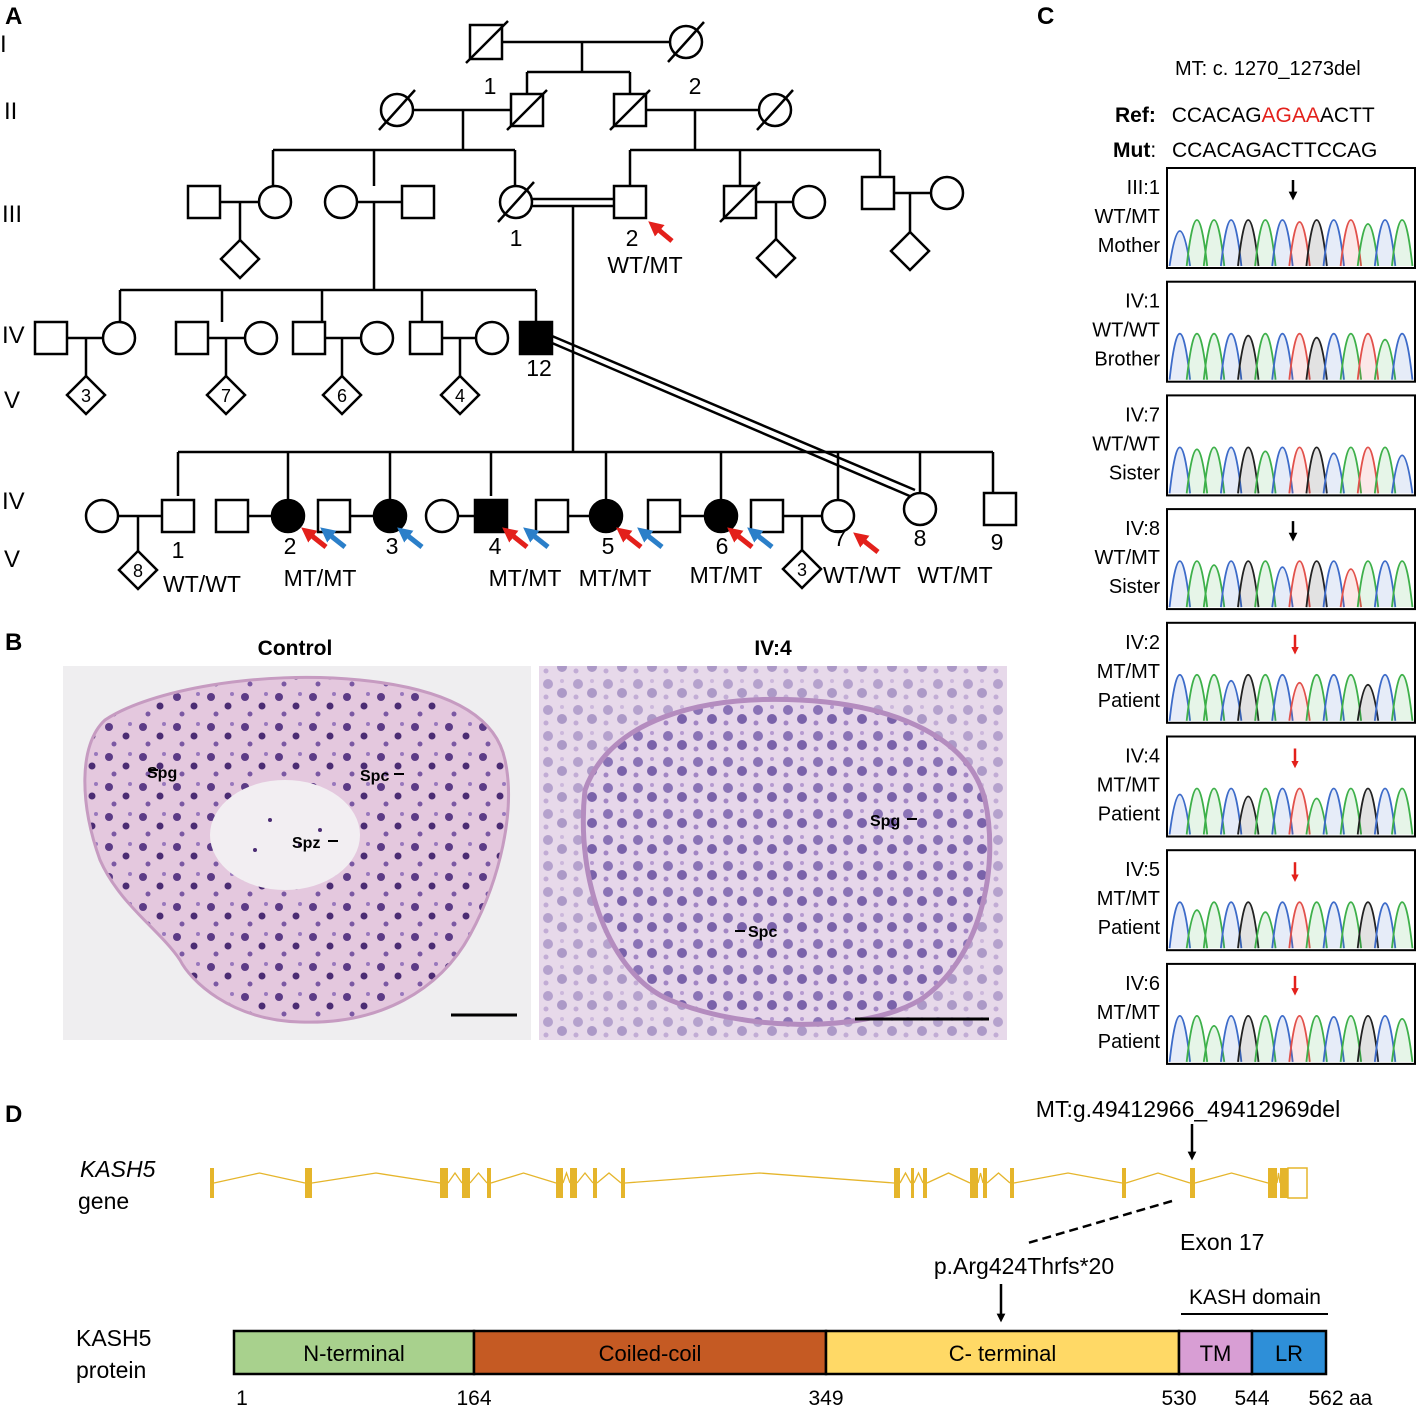 This screenshot has height=1408, width=1417. I want to click on offspring-count: 8, so click(138, 571).